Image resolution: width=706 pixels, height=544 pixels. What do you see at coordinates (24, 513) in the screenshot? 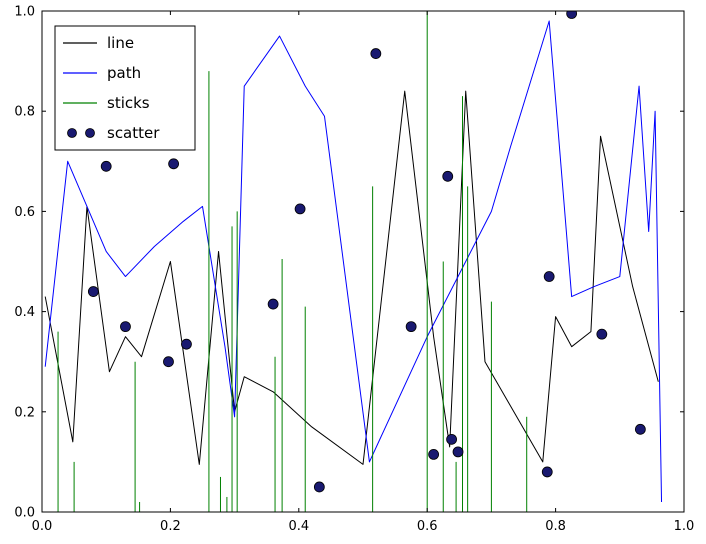
I see `y-tick-label: 0.0` at bounding box center [24, 513].